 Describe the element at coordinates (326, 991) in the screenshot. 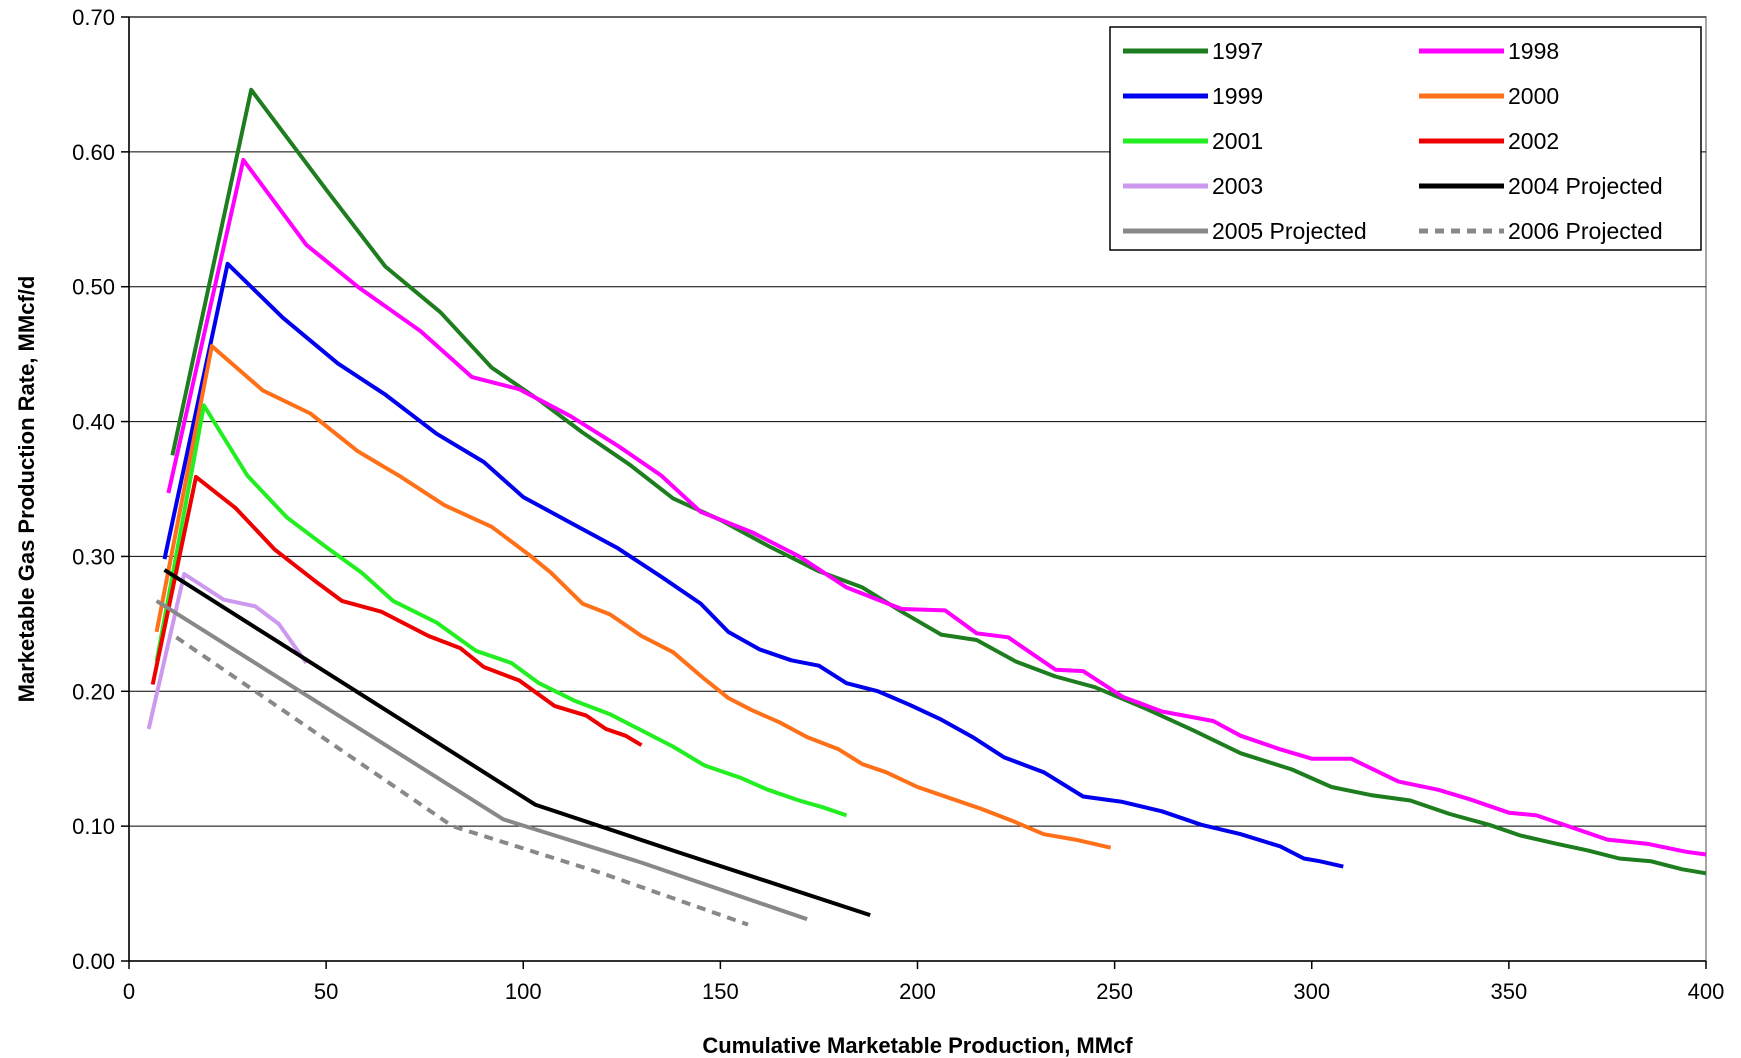

I see `x-tick-label: 50` at that location.